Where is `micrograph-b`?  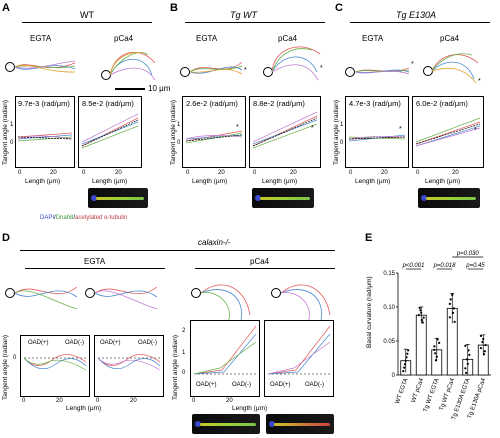 micrograph-b is located at coordinates (283, 198).